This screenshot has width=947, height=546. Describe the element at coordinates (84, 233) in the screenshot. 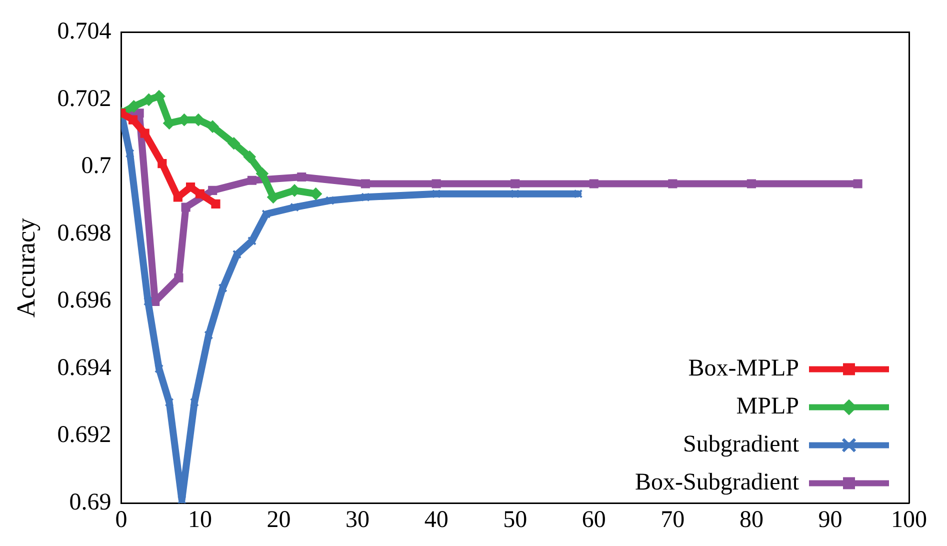

I see `y-tick-label: 0.698` at that location.